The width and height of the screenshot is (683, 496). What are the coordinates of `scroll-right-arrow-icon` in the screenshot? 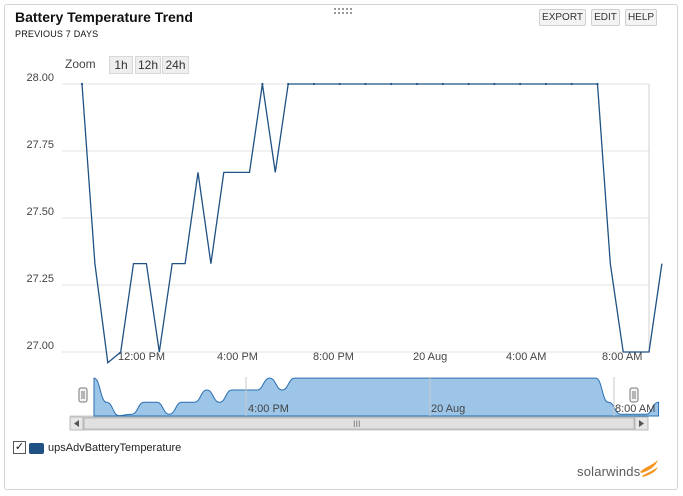 It's located at (641, 423).